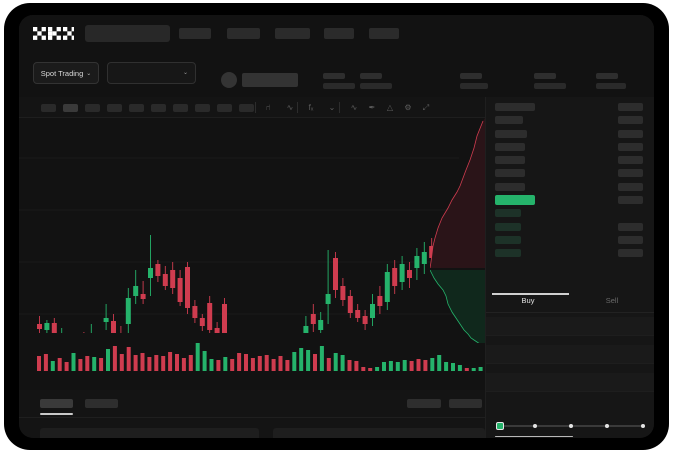 The width and height of the screenshot is (673, 453). What do you see at coordinates (612, 300) in the screenshot?
I see `tab-sell: Sell` at bounding box center [612, 300].